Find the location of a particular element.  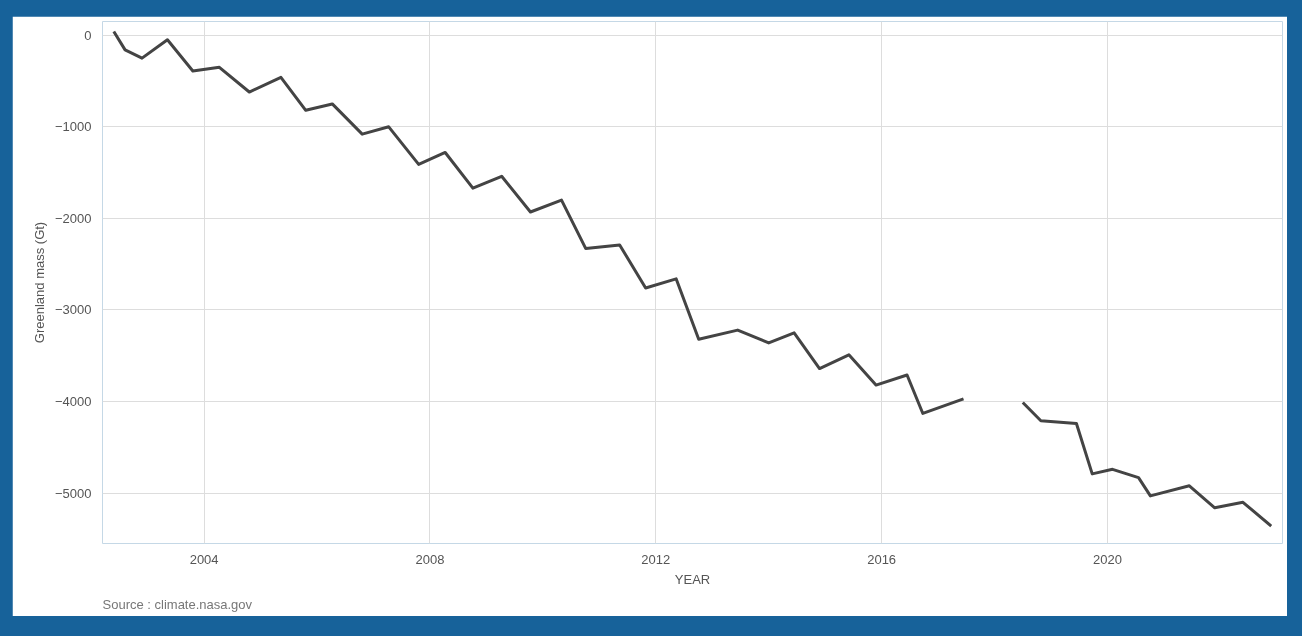

y-tick-label: 0 is located at coordinates (88, 35).